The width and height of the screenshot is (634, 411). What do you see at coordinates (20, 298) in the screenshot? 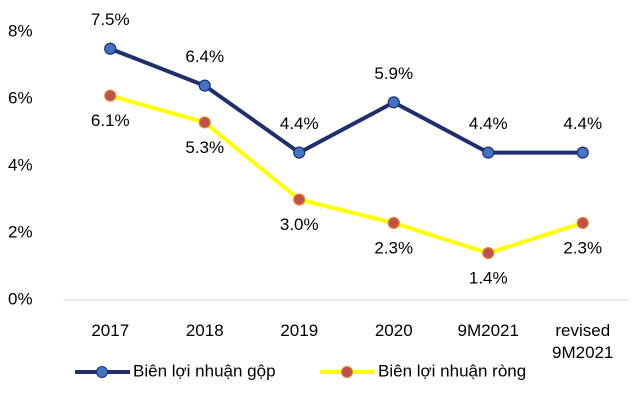
I see `y-tick-label: 0%` at bounding box center [20, 298].